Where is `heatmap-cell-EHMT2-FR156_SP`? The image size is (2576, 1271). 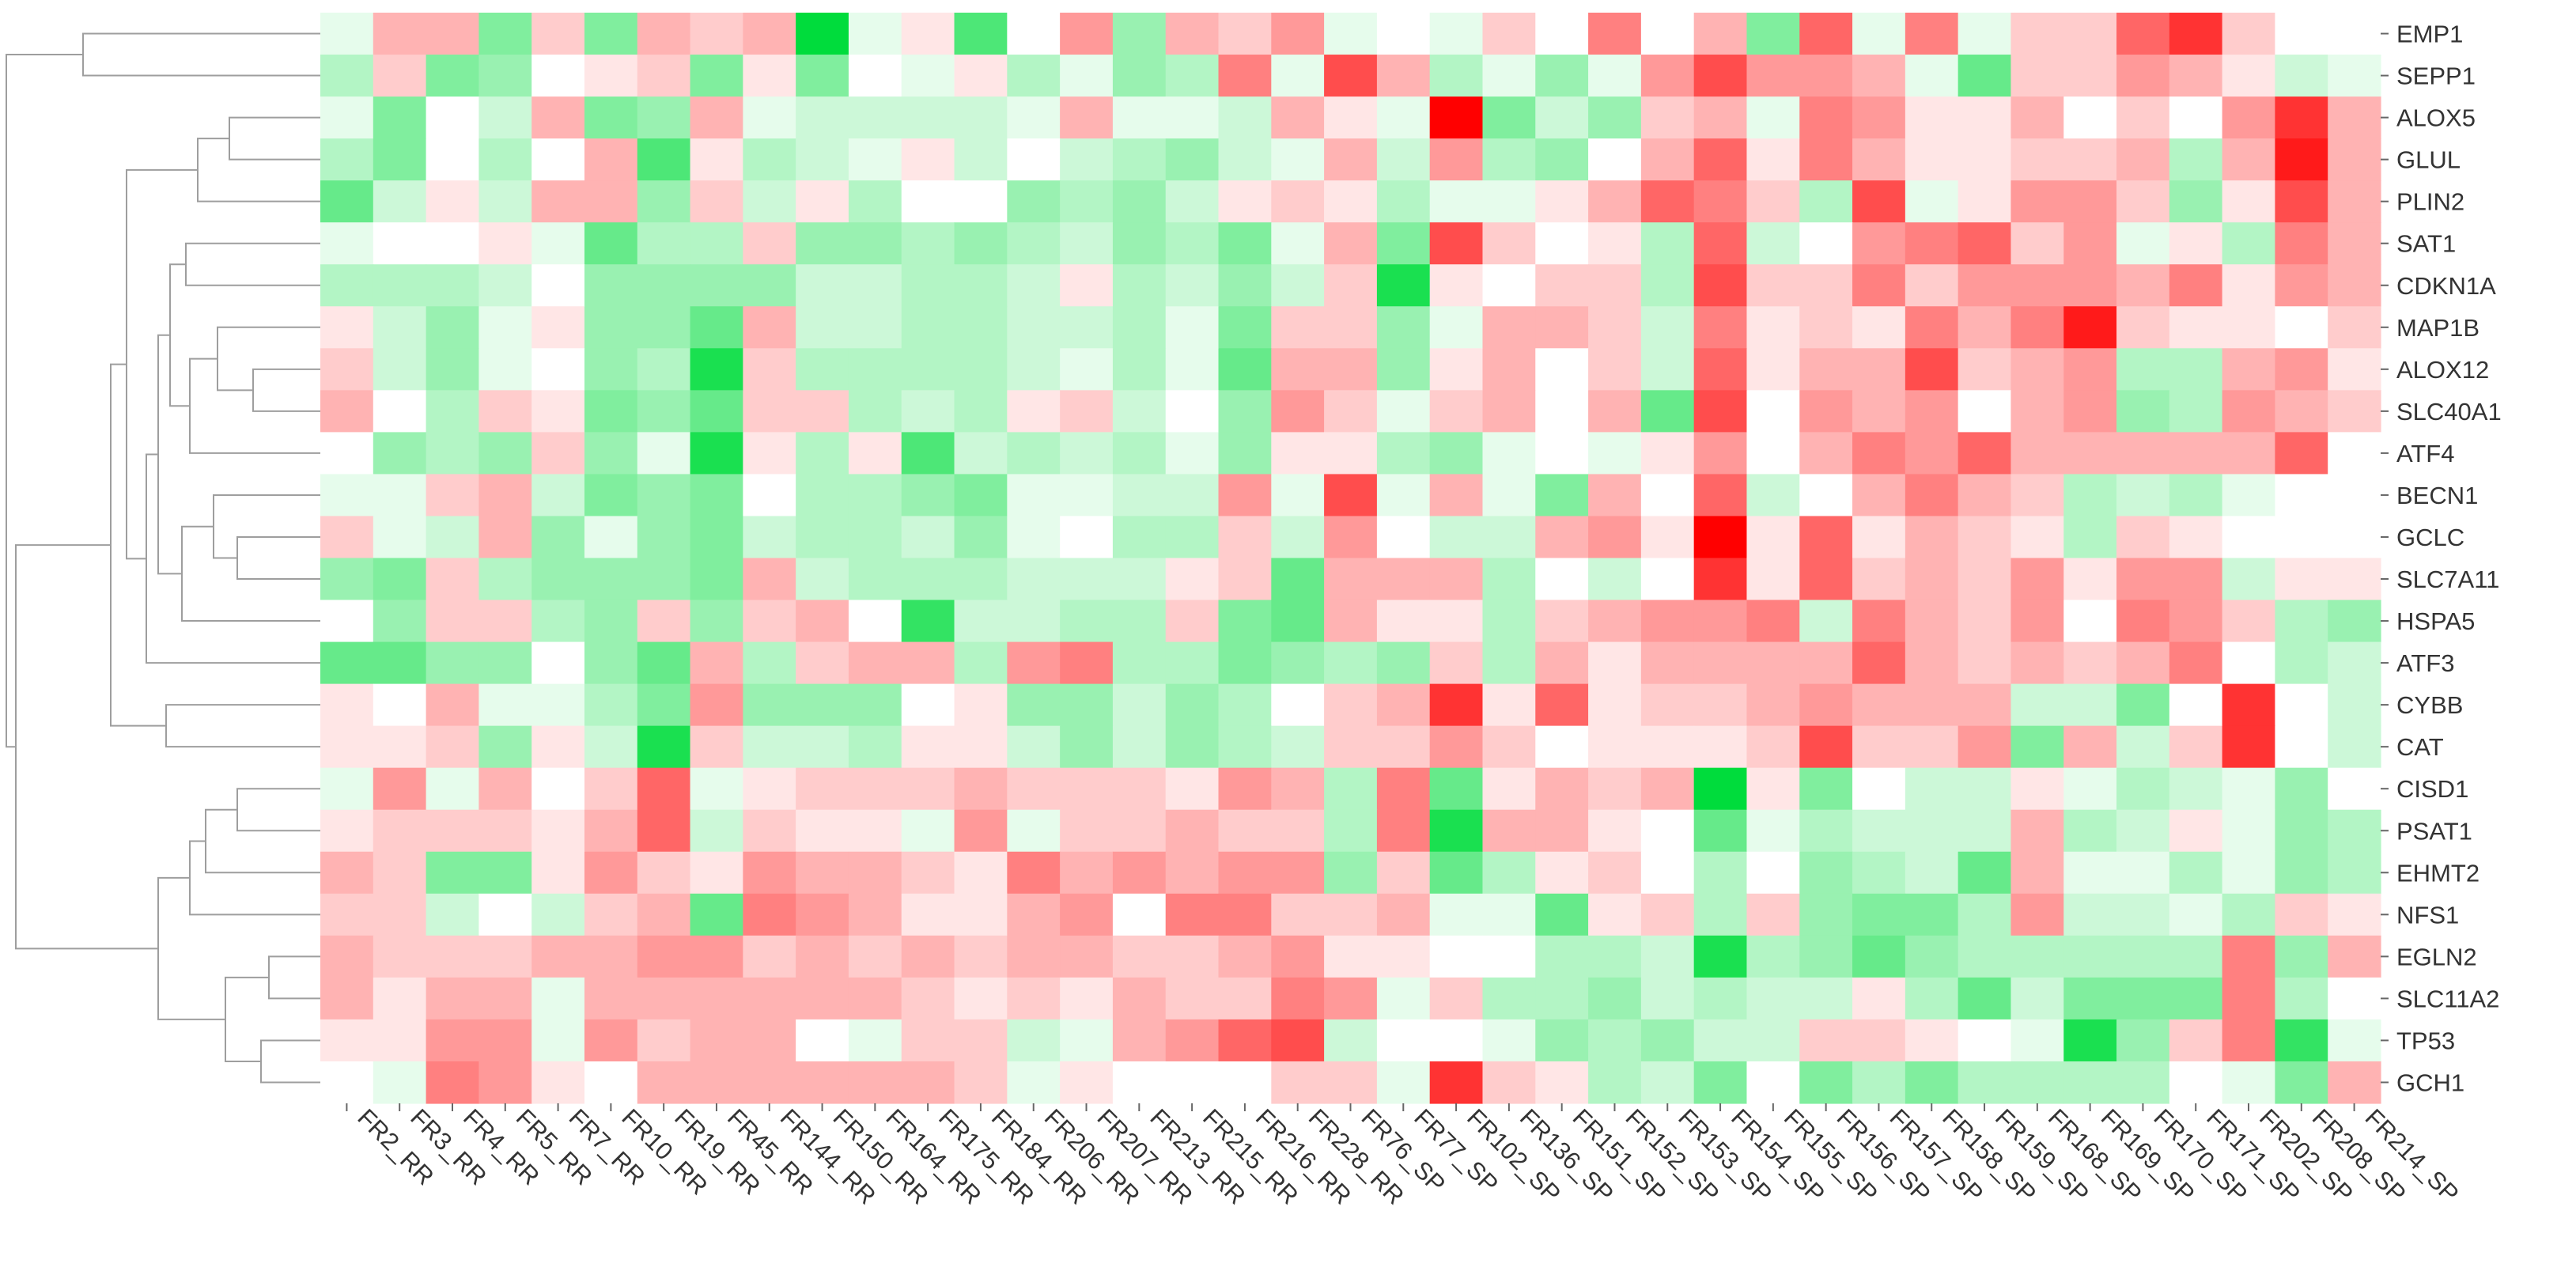
heatmap-cell-EHMT2-FR156_SP is located at coordinates (1826, 873).